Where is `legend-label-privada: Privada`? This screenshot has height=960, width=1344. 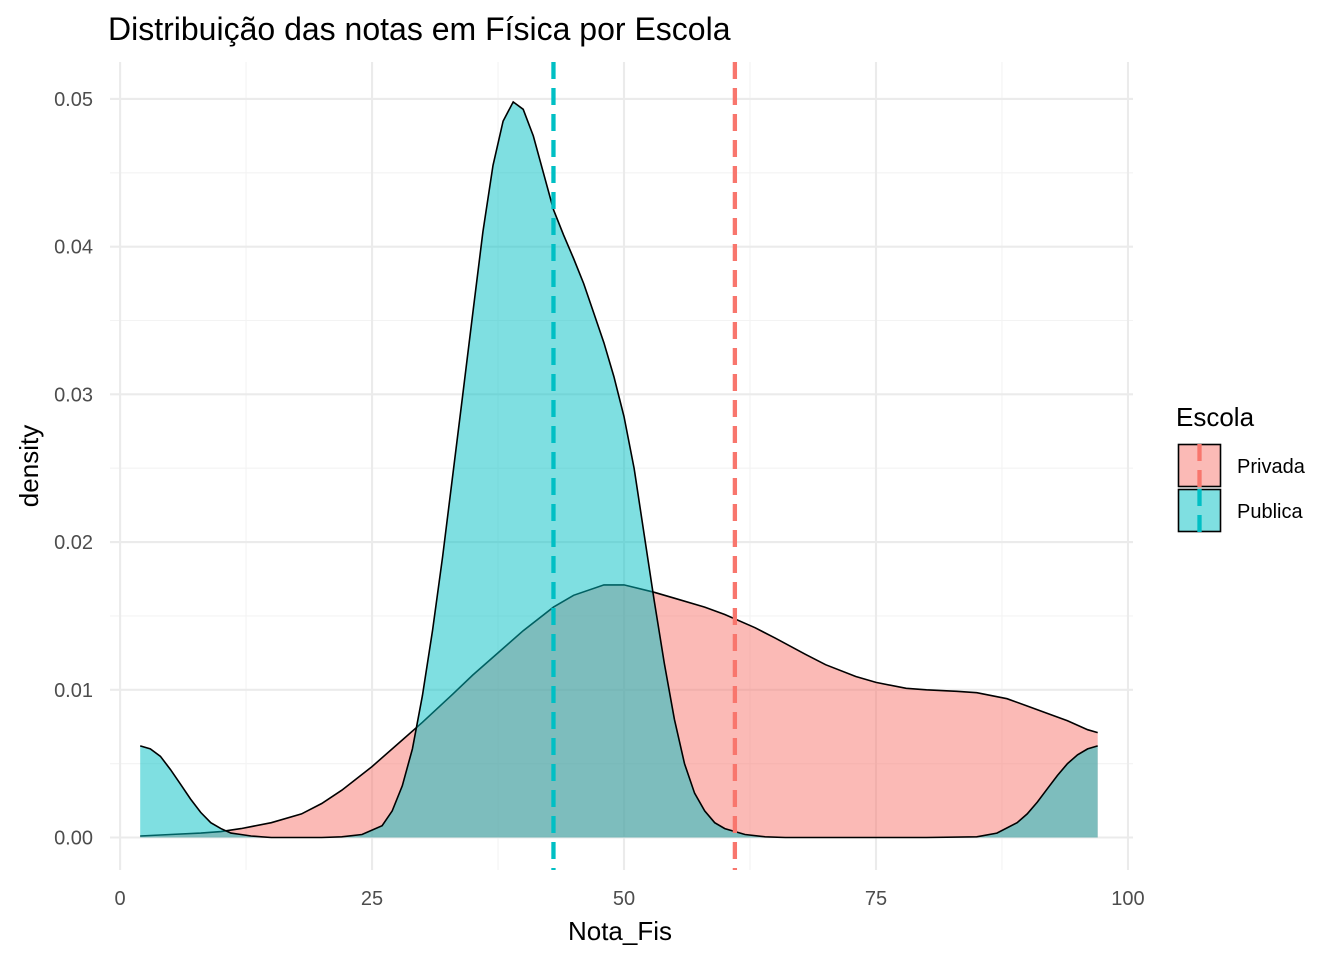 legend-label-privada: Privada is located at coordinates (1271, 467).